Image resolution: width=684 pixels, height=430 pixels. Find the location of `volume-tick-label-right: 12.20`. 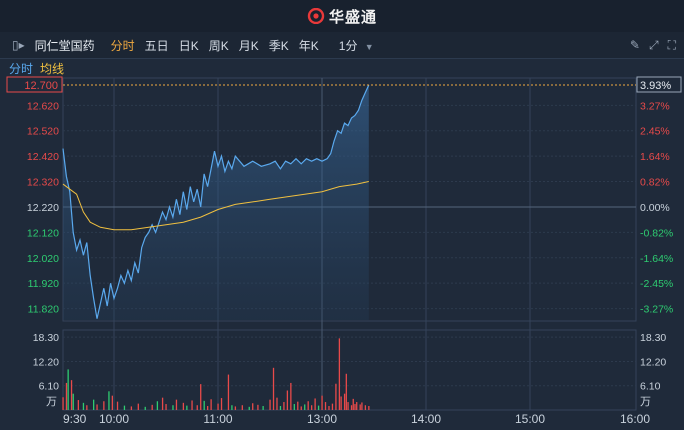

volume-tick-label-right: 12.20 is located at coordinates (653, 362).